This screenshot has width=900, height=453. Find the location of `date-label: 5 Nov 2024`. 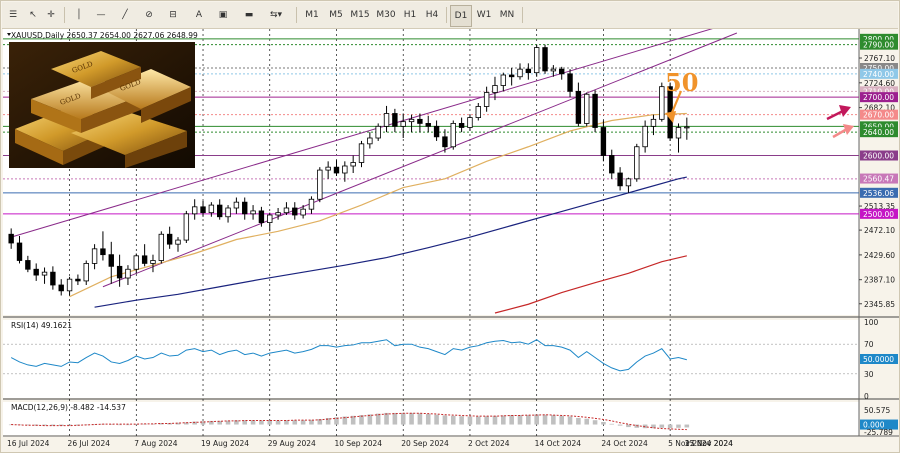

date-label: 5 Nov 2024 is located at coordinates (689, 443).